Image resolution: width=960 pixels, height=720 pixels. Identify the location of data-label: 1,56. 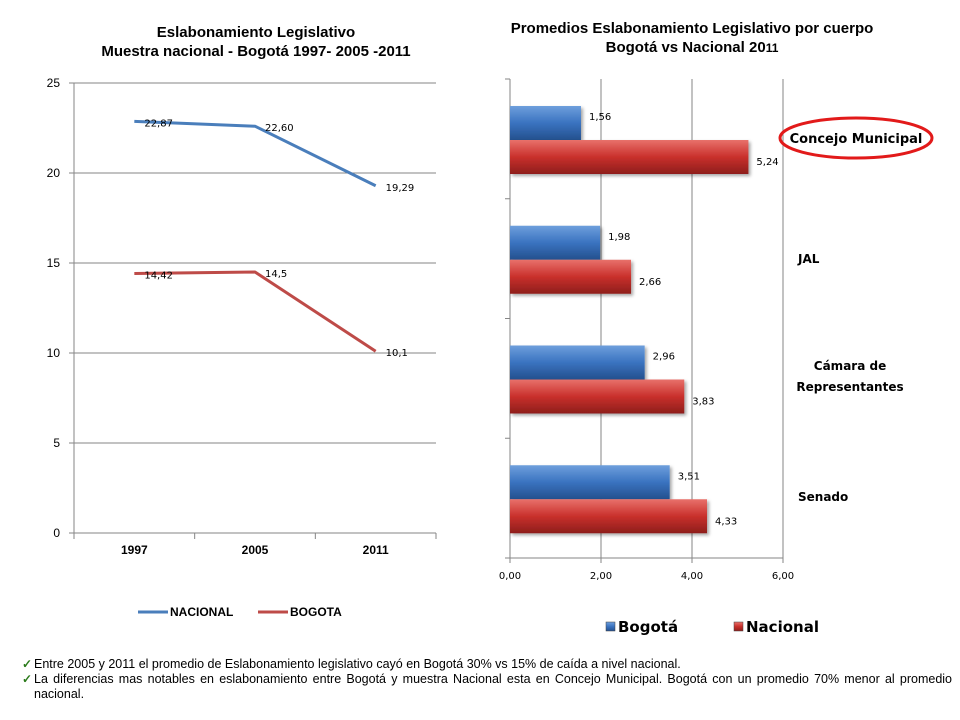
(600, 117).